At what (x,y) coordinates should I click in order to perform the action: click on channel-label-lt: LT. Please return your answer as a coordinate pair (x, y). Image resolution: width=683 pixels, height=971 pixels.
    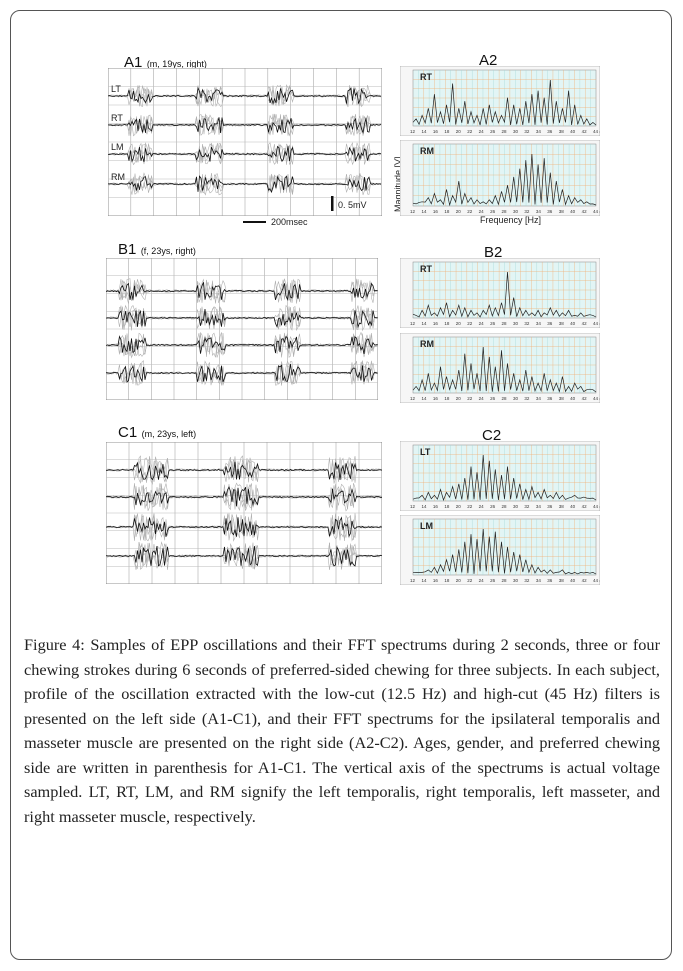
    Looking at the image, I should click on (116, 89).